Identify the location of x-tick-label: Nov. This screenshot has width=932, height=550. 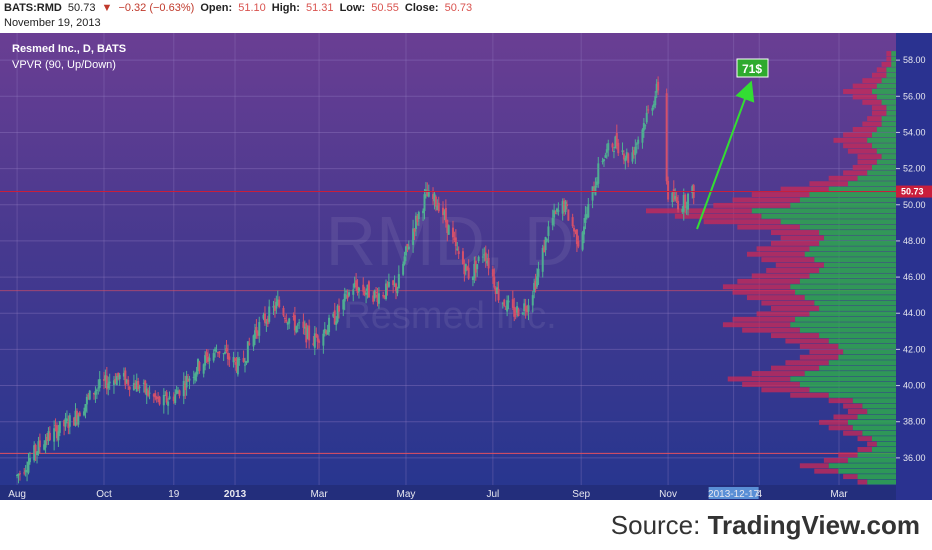
(668, 494).